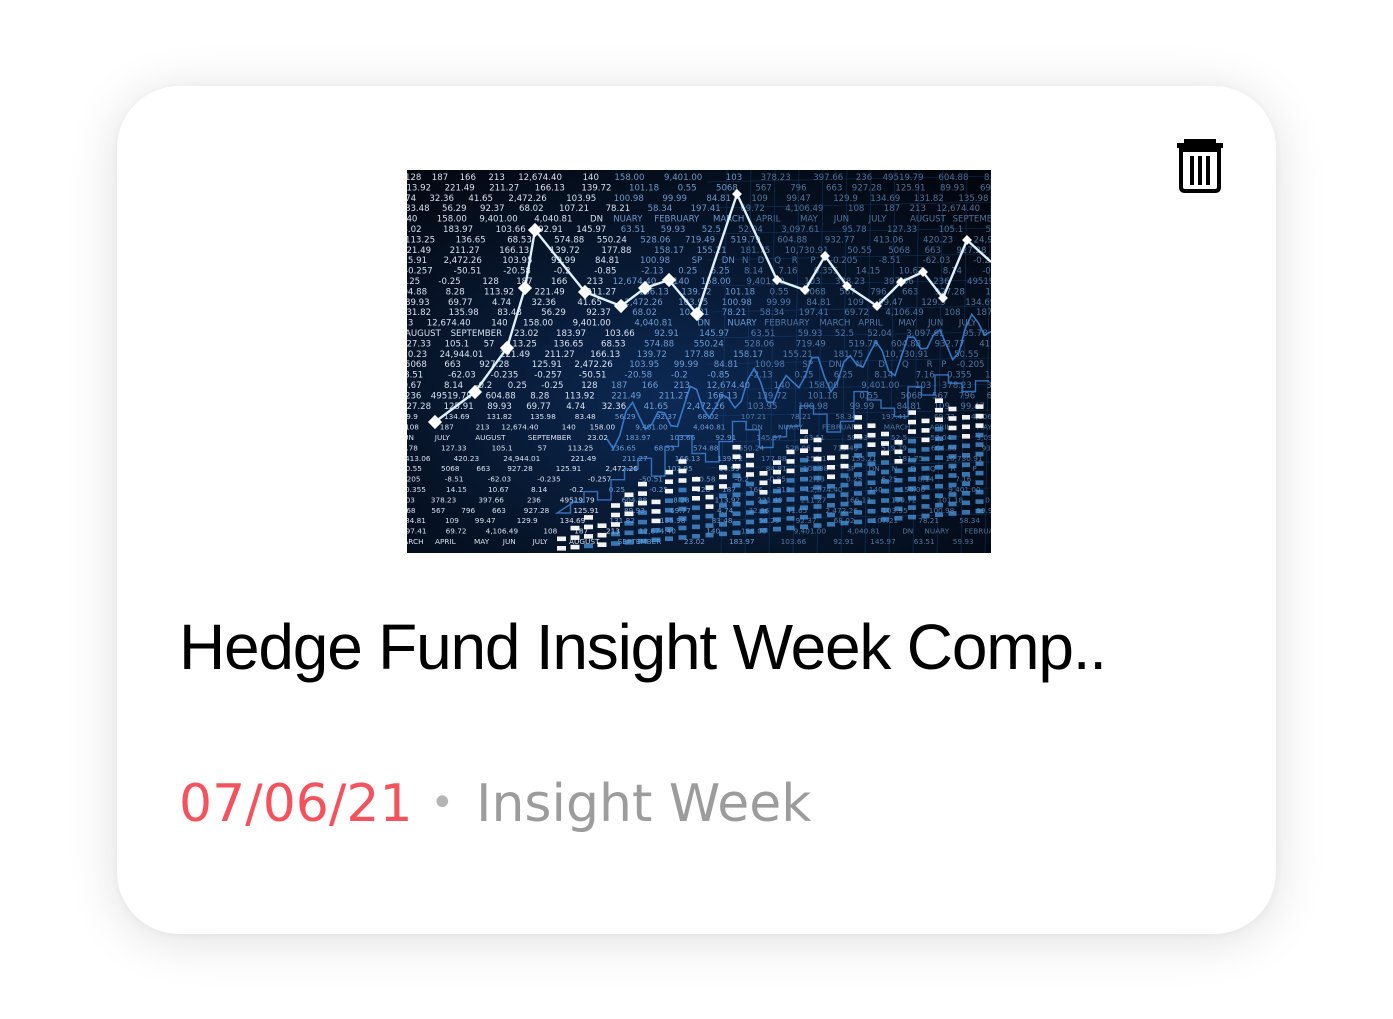  What do you see at coordinates (840, 240) in the screenshot?
I see `ticker-text: 932.77` at bounding box center [840, 240].